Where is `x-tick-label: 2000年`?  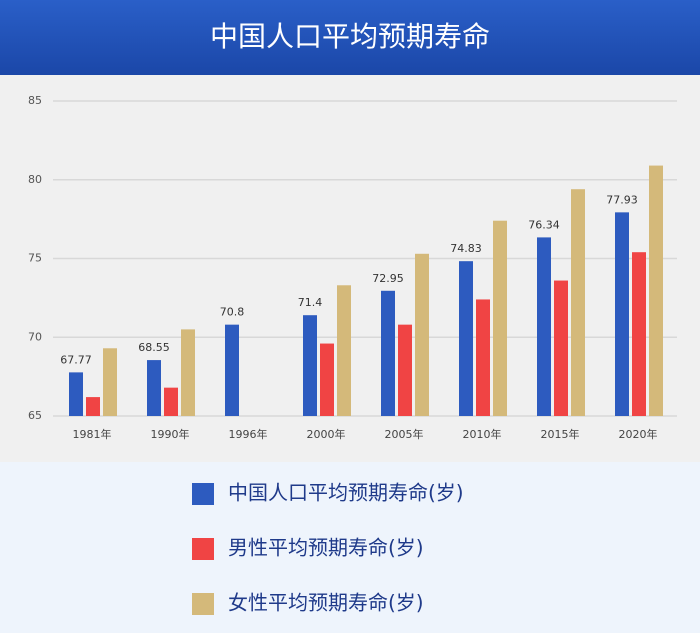 x-tick-label: 2000年 is located at coordinates (326, 434).